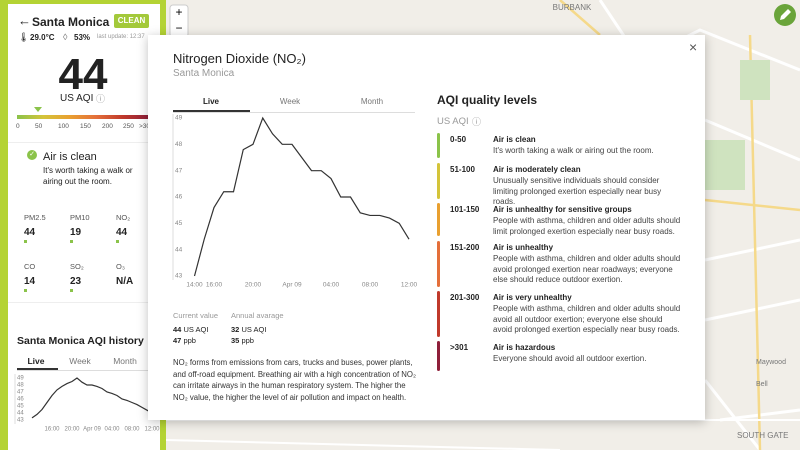  Describe the element at coordinates (20, 393) in the screenshot. I see `y-tick-label: 47` at that location.